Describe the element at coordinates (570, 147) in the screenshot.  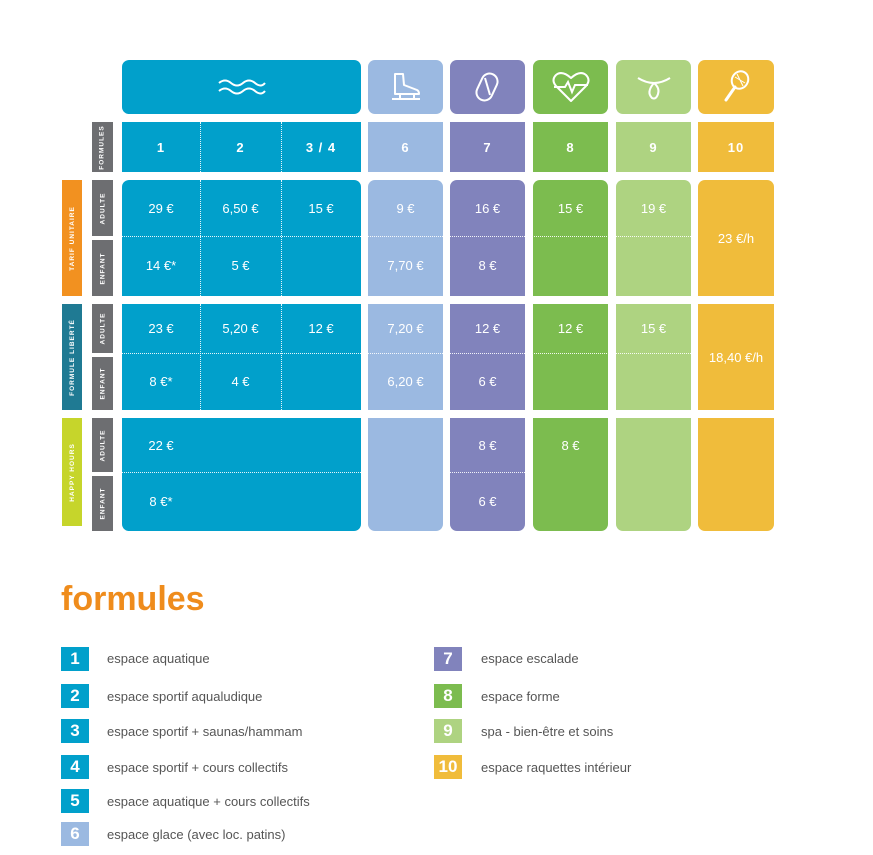
I see `formula-number-8: 8` at that location.